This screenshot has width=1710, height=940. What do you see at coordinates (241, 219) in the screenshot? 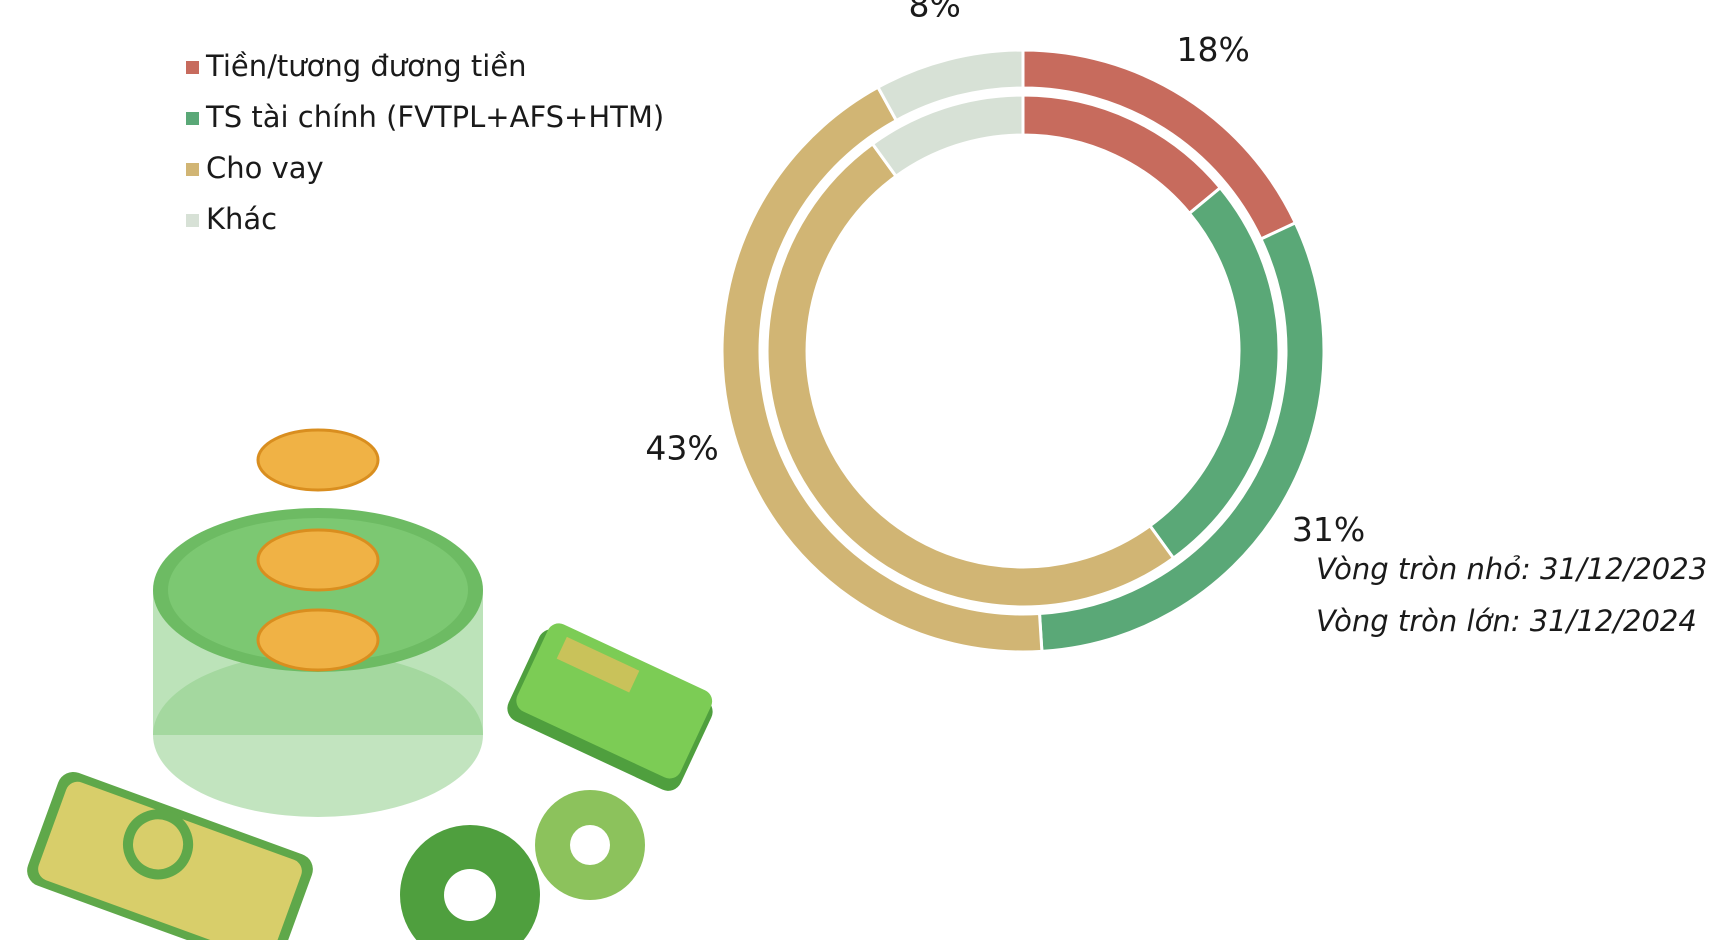
I see `legend-label: Khác` at bounding box center [241, 219].